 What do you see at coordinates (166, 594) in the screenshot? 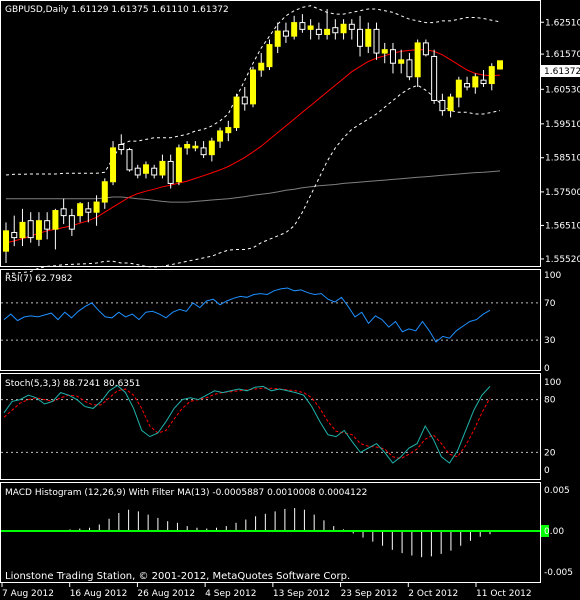
I see `time-tick-label: 26 Aug 2012` at bounding box center [166, 594].